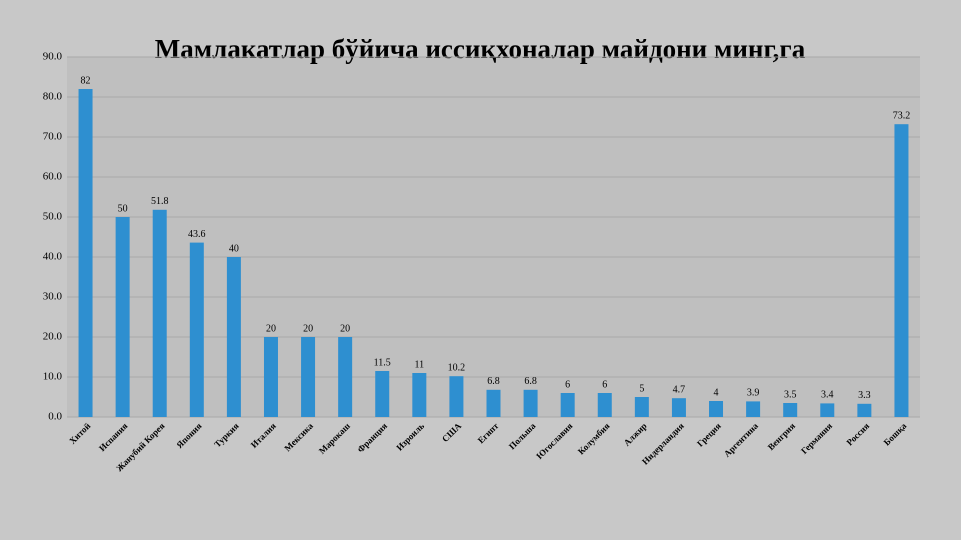 Image resolution: width=961 pixels, height=540 pixels. What do you see at coordinates (53, 57) in the screenshot?
I see `y-tick-label: 90.0` at bounding box center [53, 57].